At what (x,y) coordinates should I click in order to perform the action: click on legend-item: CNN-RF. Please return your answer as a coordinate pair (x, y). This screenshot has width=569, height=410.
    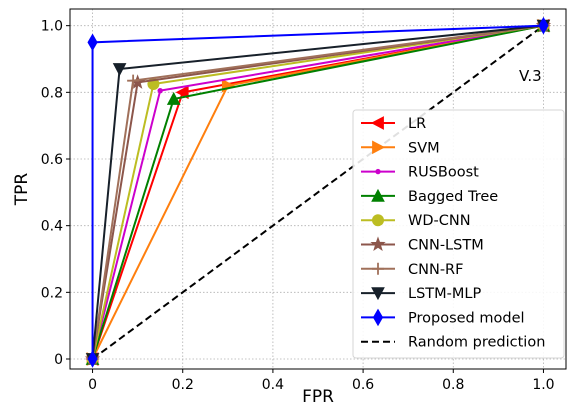
    Looking at the image, I should click on (412, 270).